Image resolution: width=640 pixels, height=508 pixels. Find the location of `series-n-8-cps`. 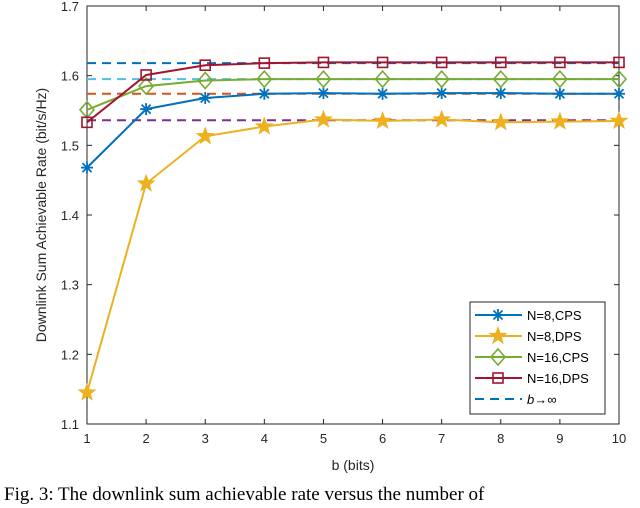

series-n-8-cps is located at coordinates (353, 130).